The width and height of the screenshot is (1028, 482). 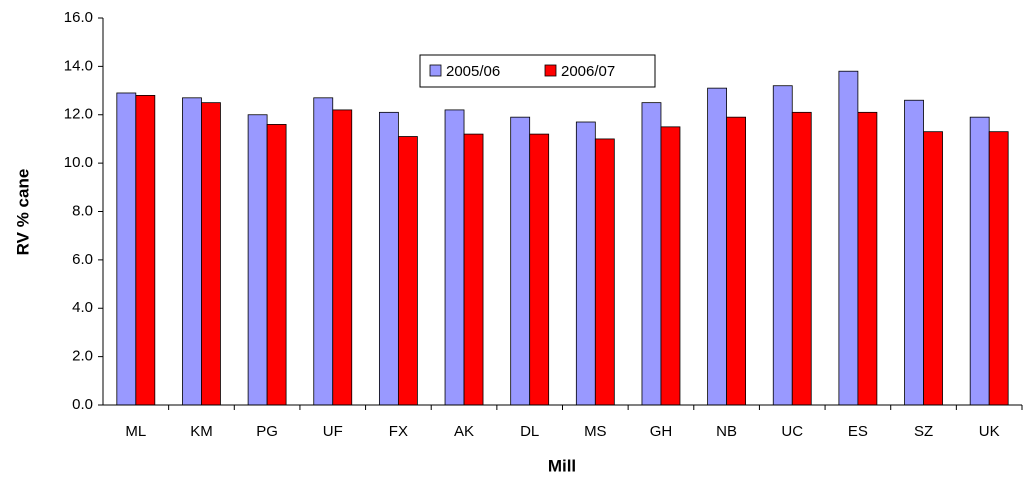 What do you see at coordinates (78, 65) in the screenshot?
I see `y-tick-label: 14.0` at bounding box center [78, 65].